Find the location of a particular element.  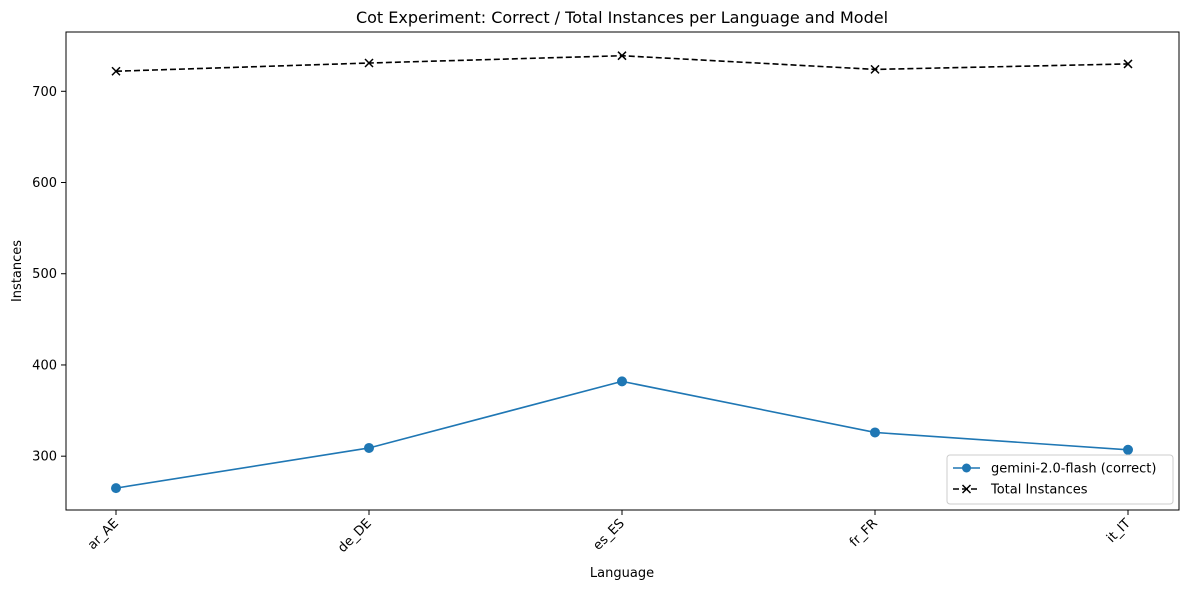

legend-label: gemini-2.0-flash (correct) is located at coordinates (1073, 469).